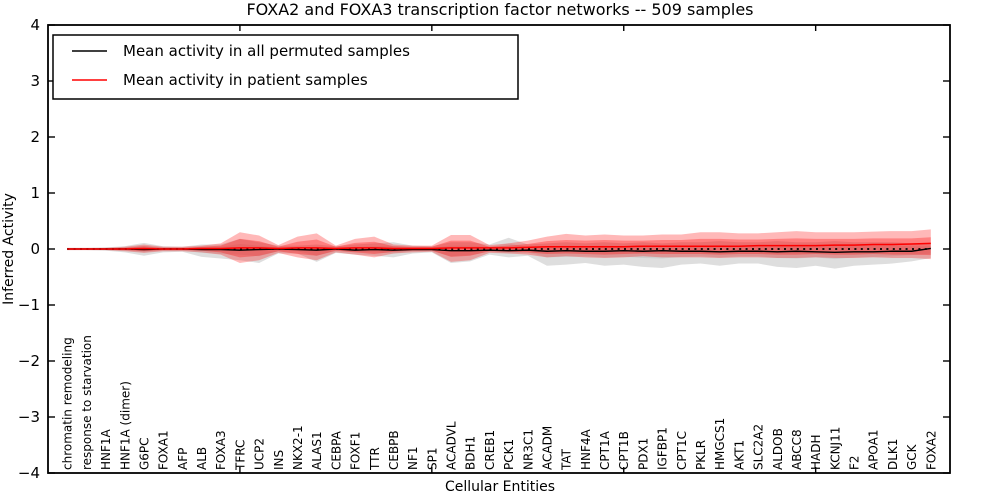 Image resolution: width=1000 pixels, height=500 pixels. Describe the element at coordinates (164, 450) in the screenshot. I see `x-category-label: FOXA1` at that location.